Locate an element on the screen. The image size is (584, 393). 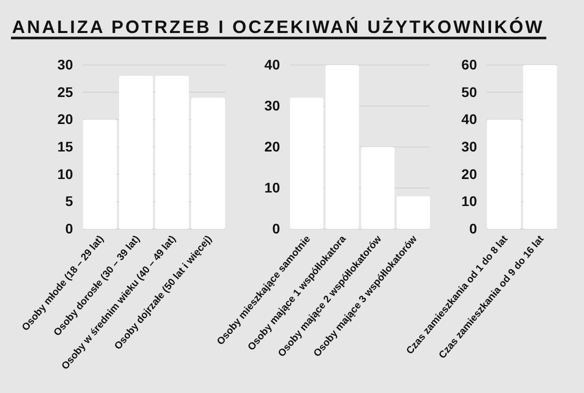
y-tick-label: 15 is located at coordinates (65, 146).